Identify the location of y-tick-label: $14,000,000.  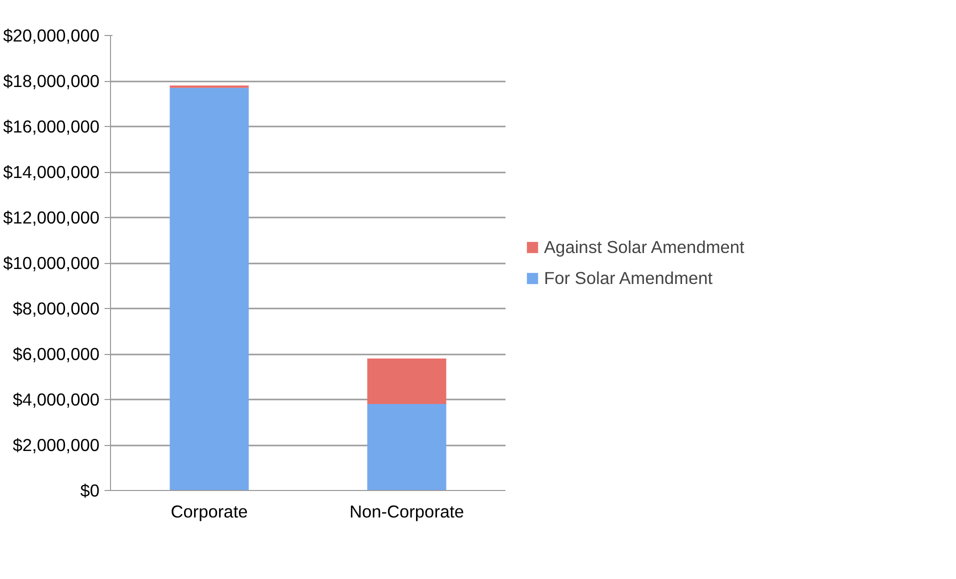
(51, 172).